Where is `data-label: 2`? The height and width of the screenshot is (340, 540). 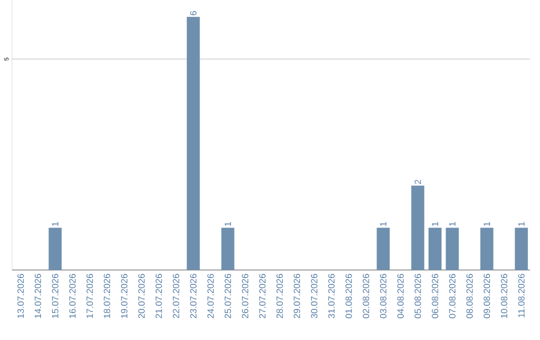 data-label: 2 is located at coordinates (417, 182).